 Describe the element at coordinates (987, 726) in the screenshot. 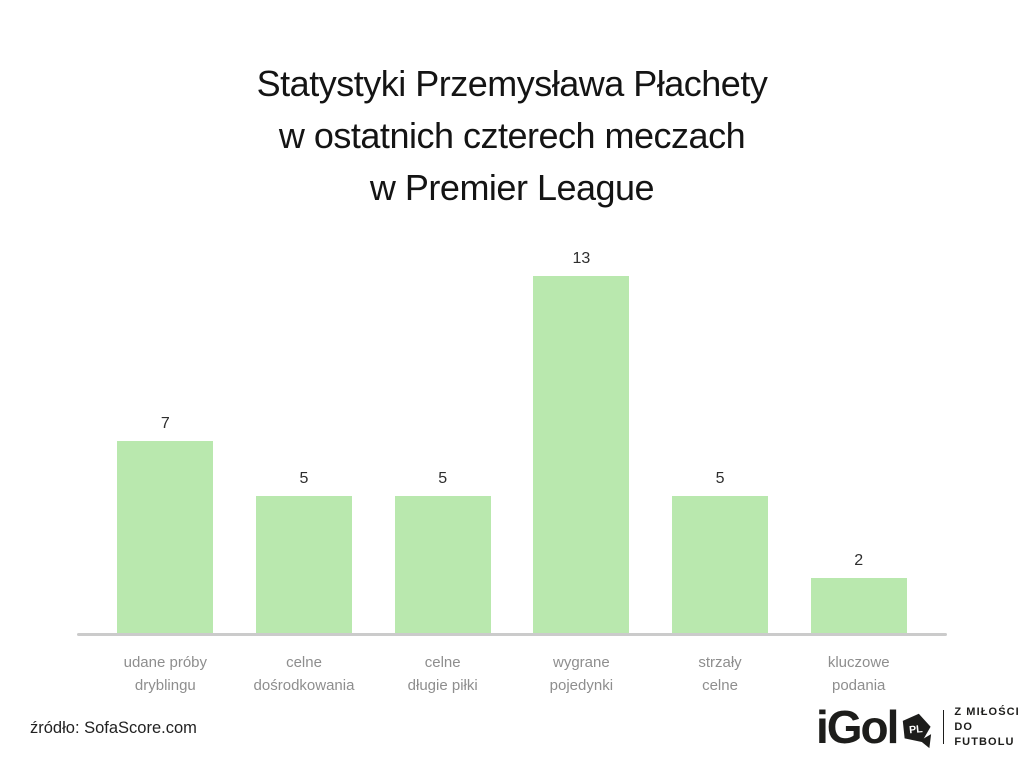

I see `logo-tagline: Z MIŁOŚCI DO FUTBOLU` at that location.